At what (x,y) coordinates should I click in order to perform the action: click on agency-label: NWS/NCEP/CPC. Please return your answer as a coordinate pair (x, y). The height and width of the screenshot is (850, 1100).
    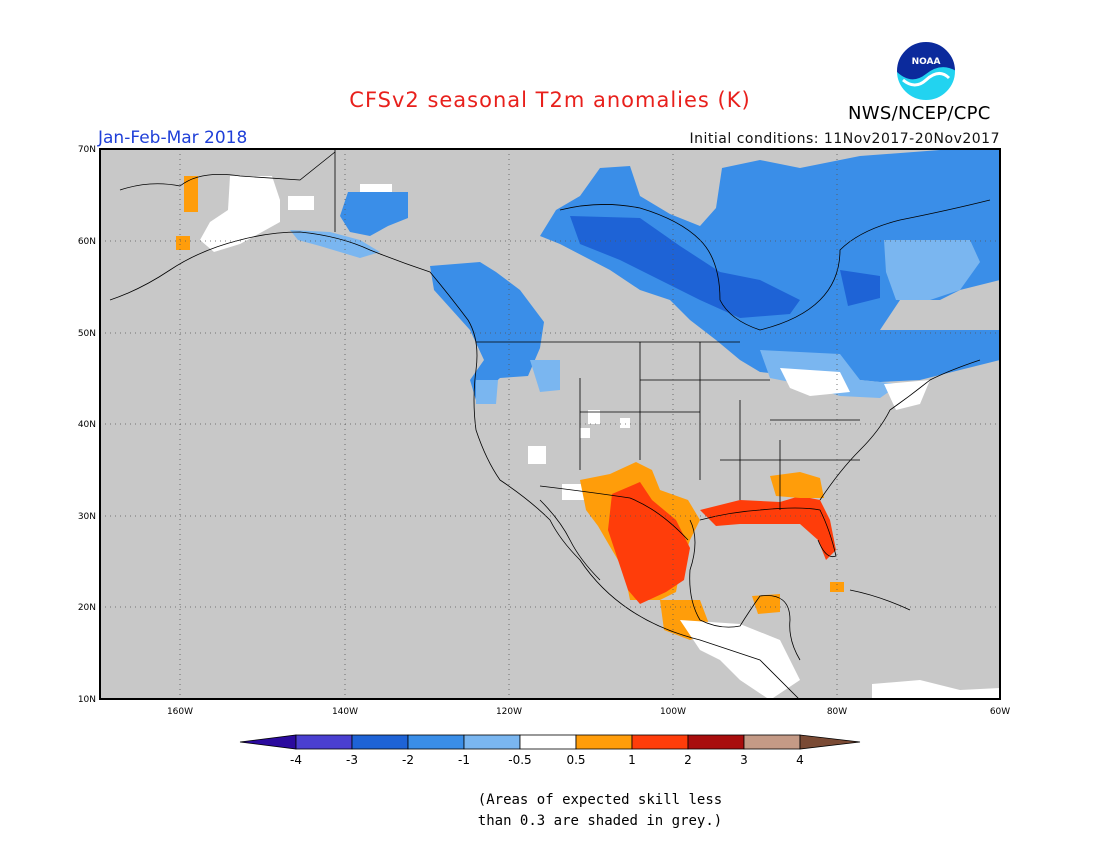
    Looking at the image, I should click on (919, 113).